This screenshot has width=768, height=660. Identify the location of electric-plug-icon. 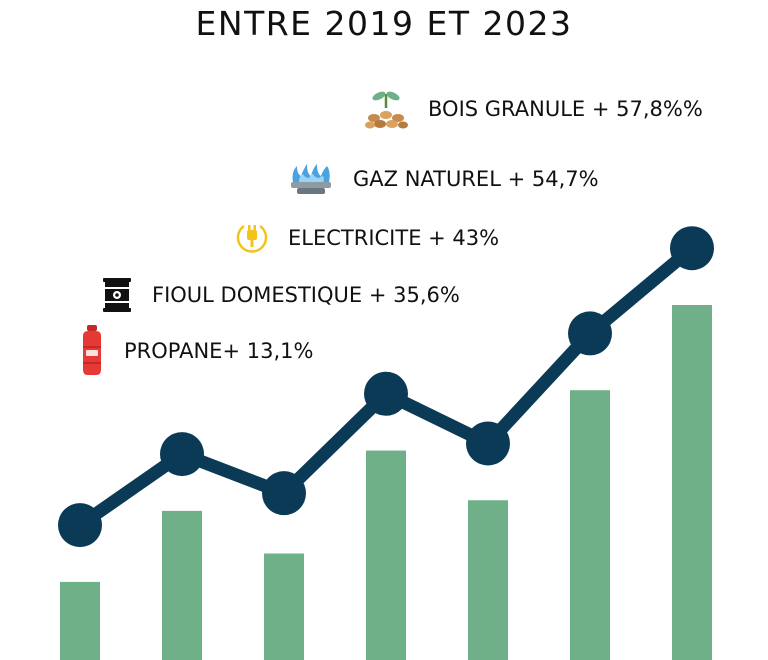
(252, 238).